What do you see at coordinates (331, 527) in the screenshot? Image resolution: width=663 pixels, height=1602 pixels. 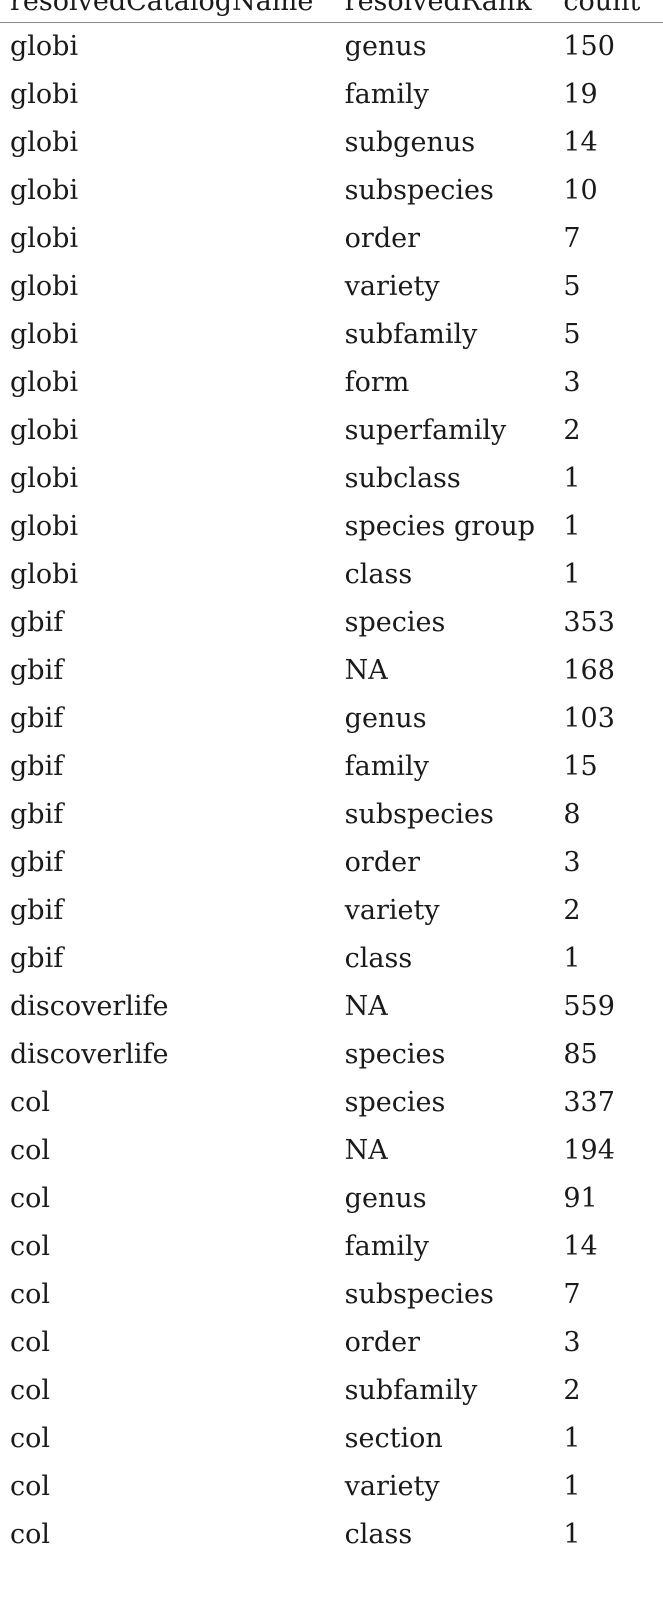 I see `table-row: globi species group 1` at bounding box center [331, 527].